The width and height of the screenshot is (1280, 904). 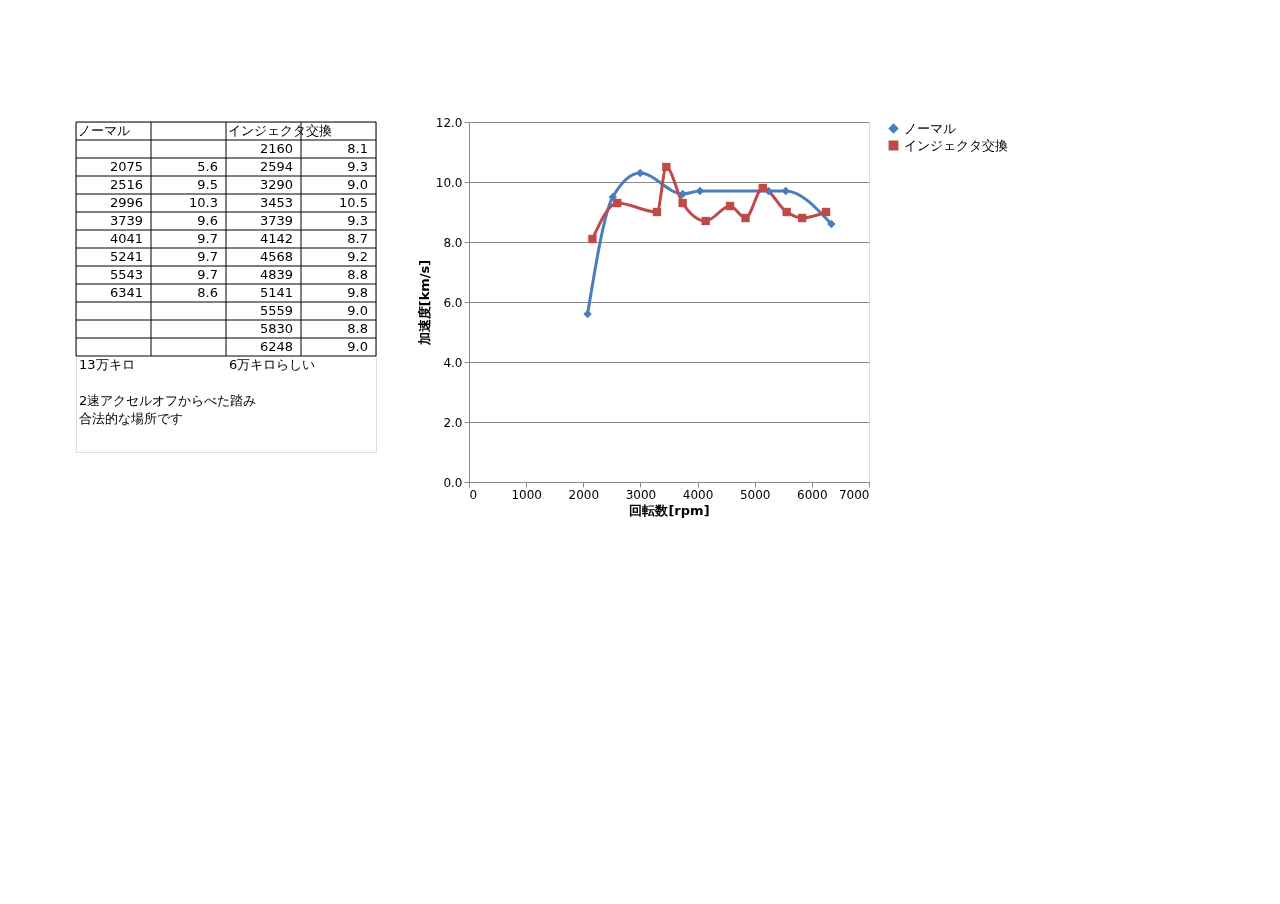 What do you see at coordinates (276, 238) in the screenshot?
I see `text: 4142` at bounding box center [276, 238].